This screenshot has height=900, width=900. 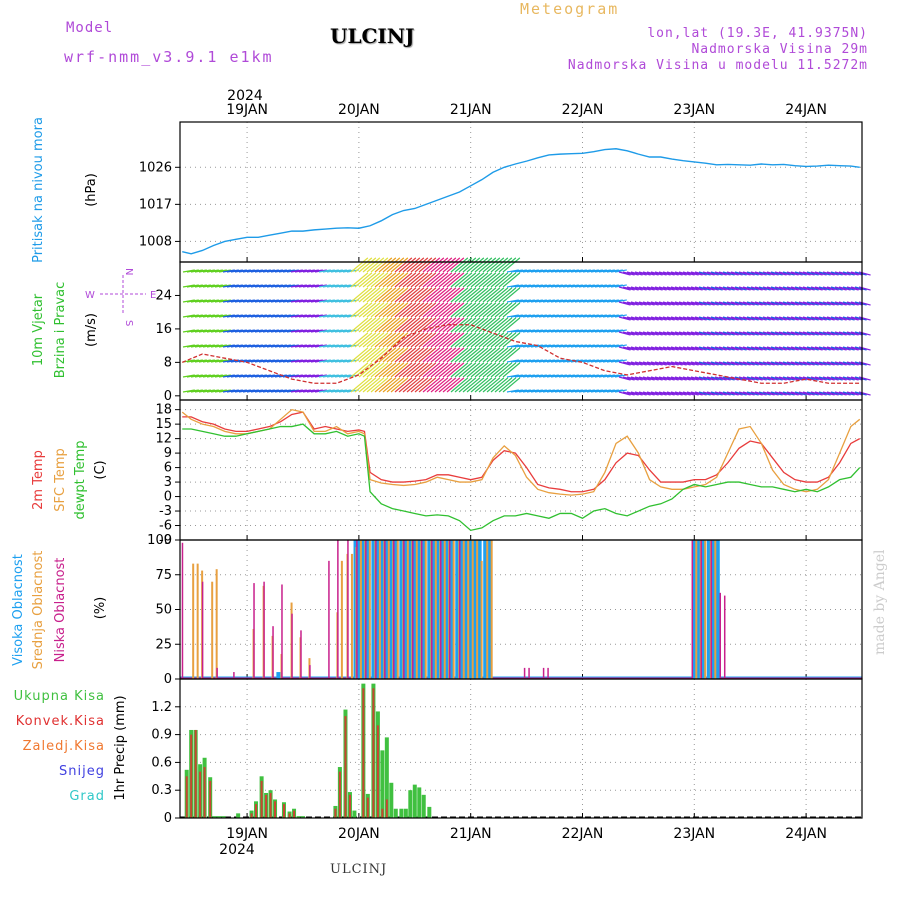 I want to click on cloud-low-bar, so click(x=543, y=673).